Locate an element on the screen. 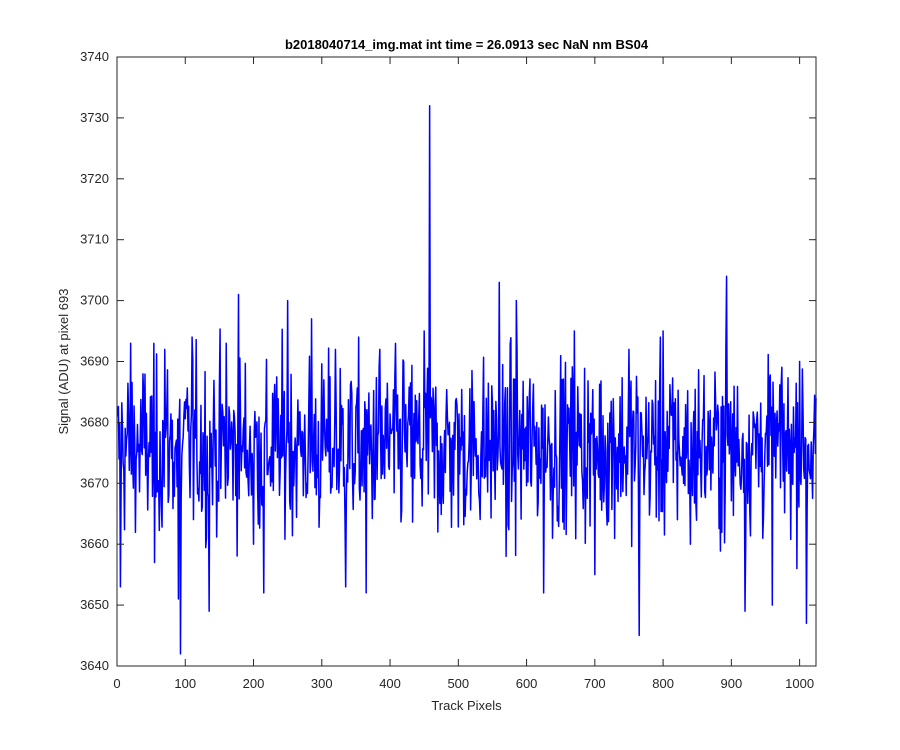 Image resolution: width=900 pixels, height=750 pixels. x-tick-label: 400 is located at coordinates (390, 683).